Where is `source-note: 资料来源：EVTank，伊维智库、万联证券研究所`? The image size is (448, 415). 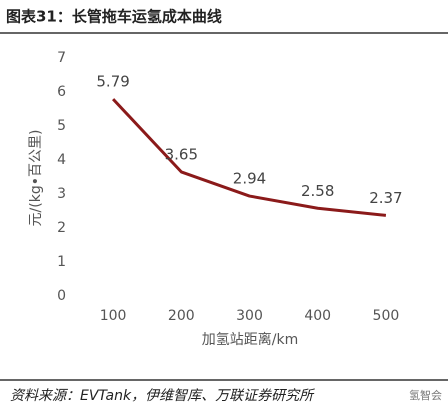 source-note: 资料来源：EVTank，伊维智库、万联证券研究所 is located at coordinates (162, 396).